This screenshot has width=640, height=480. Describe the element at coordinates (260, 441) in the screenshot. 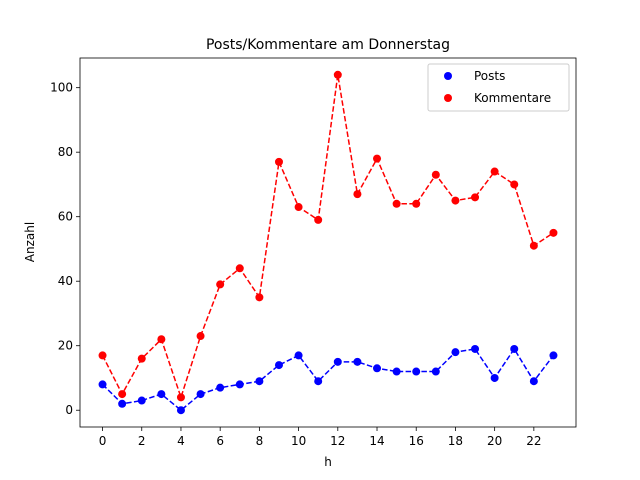

I see `x-tick-label: 8` at that location.